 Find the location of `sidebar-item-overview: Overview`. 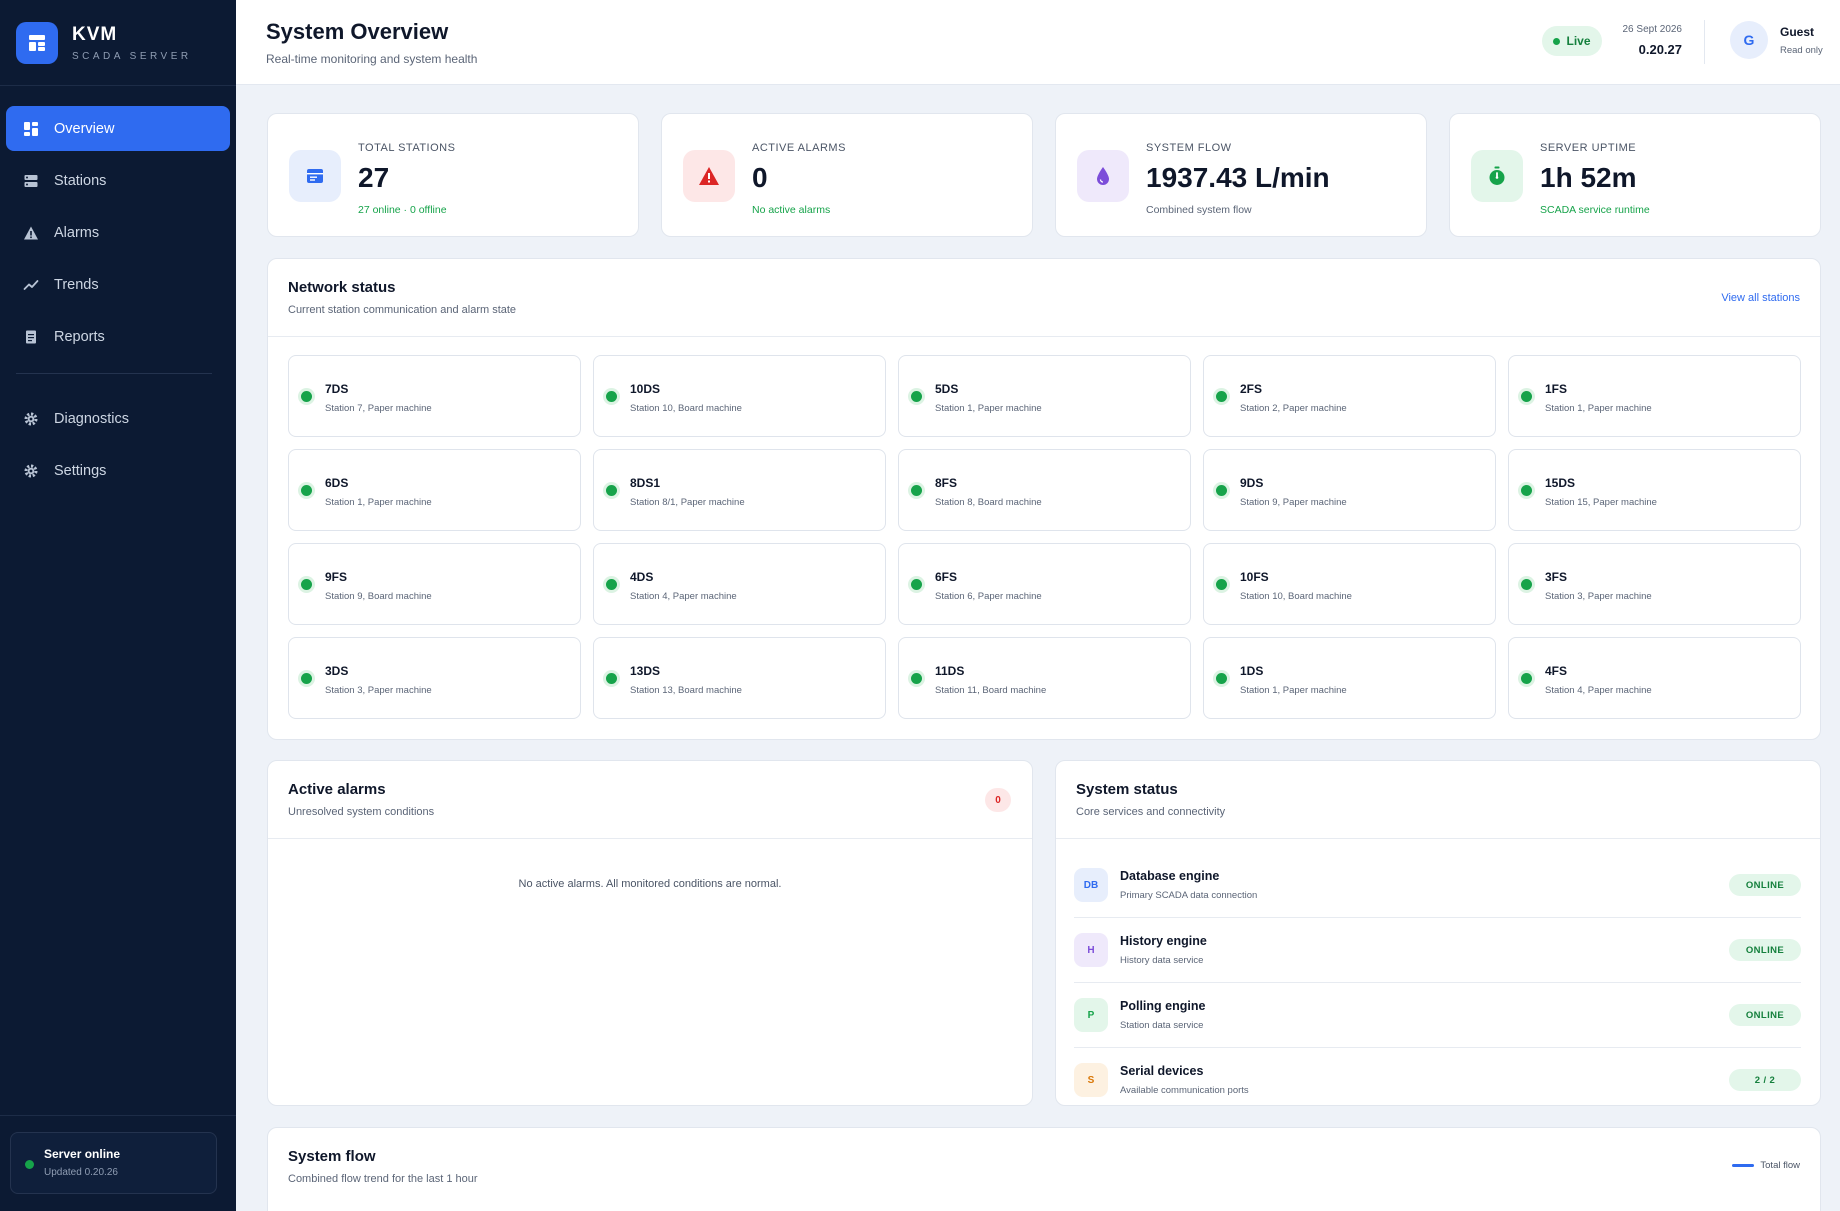

sidebar-item-overview: Overview is located at coordinates (118, 128).